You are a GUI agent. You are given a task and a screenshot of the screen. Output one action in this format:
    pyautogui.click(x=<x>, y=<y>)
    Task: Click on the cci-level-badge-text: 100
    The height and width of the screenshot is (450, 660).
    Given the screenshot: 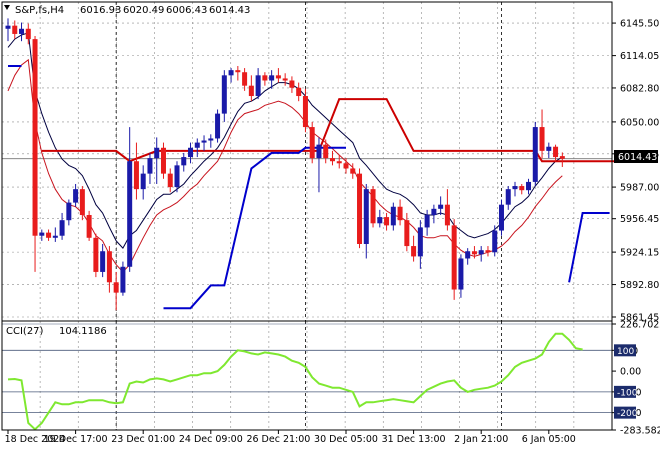 What is the action you would take?
    pyautogui.click(x=625, y=352)
    